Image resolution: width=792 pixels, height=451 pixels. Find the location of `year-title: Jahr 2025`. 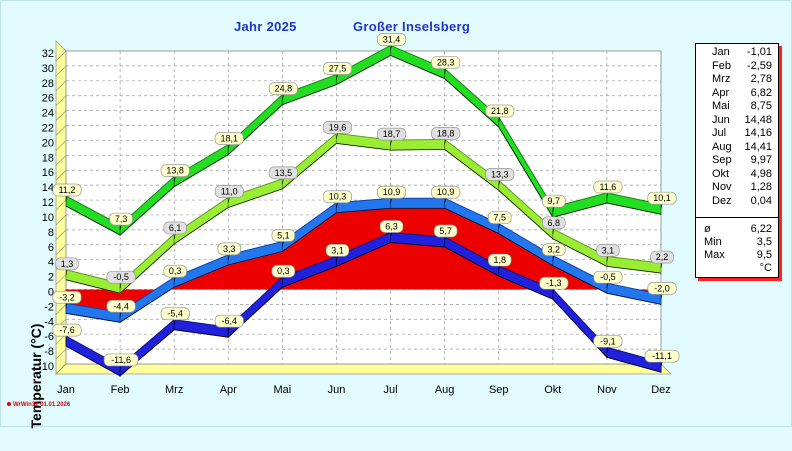

year-title: Jahr 2025 is located at coordinates (265, 26).